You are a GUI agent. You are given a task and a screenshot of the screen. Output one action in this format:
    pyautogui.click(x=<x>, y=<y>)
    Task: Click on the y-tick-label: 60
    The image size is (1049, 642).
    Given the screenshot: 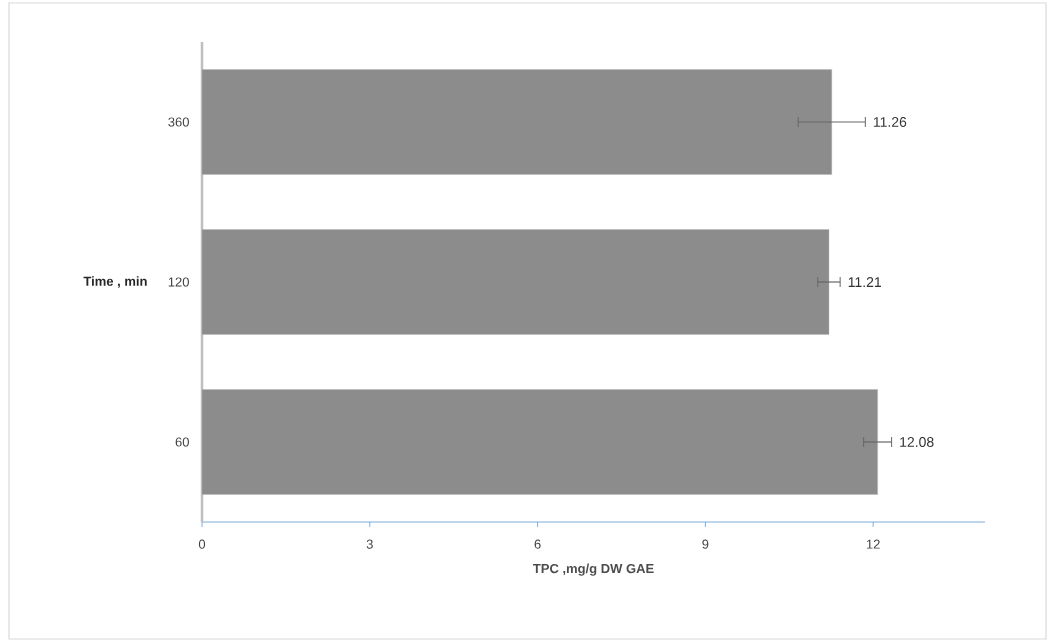 What is the action you would take?
    pyautogui.click(x=182, y=442)
    